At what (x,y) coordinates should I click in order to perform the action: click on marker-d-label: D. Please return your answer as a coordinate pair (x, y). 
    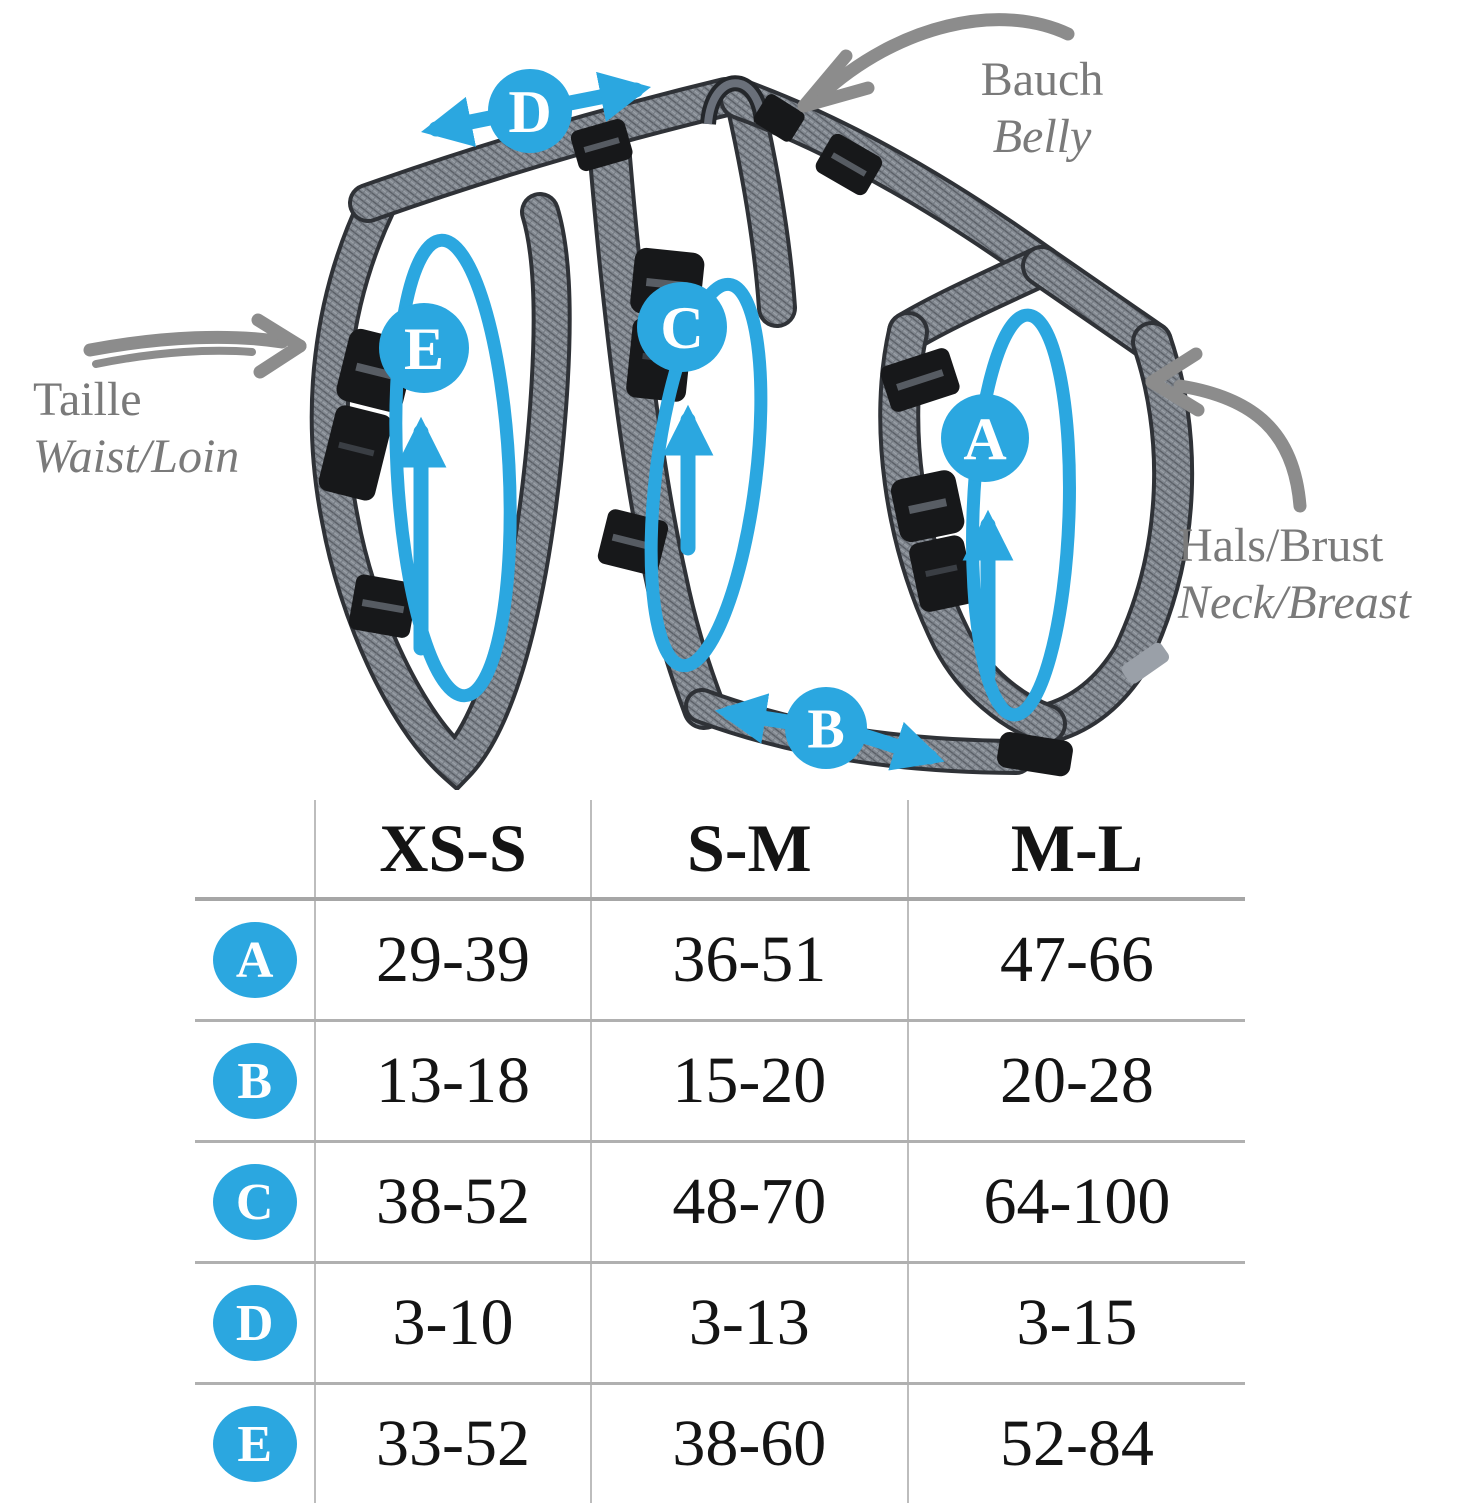
    Looking at the image, I should click on (529, 112).